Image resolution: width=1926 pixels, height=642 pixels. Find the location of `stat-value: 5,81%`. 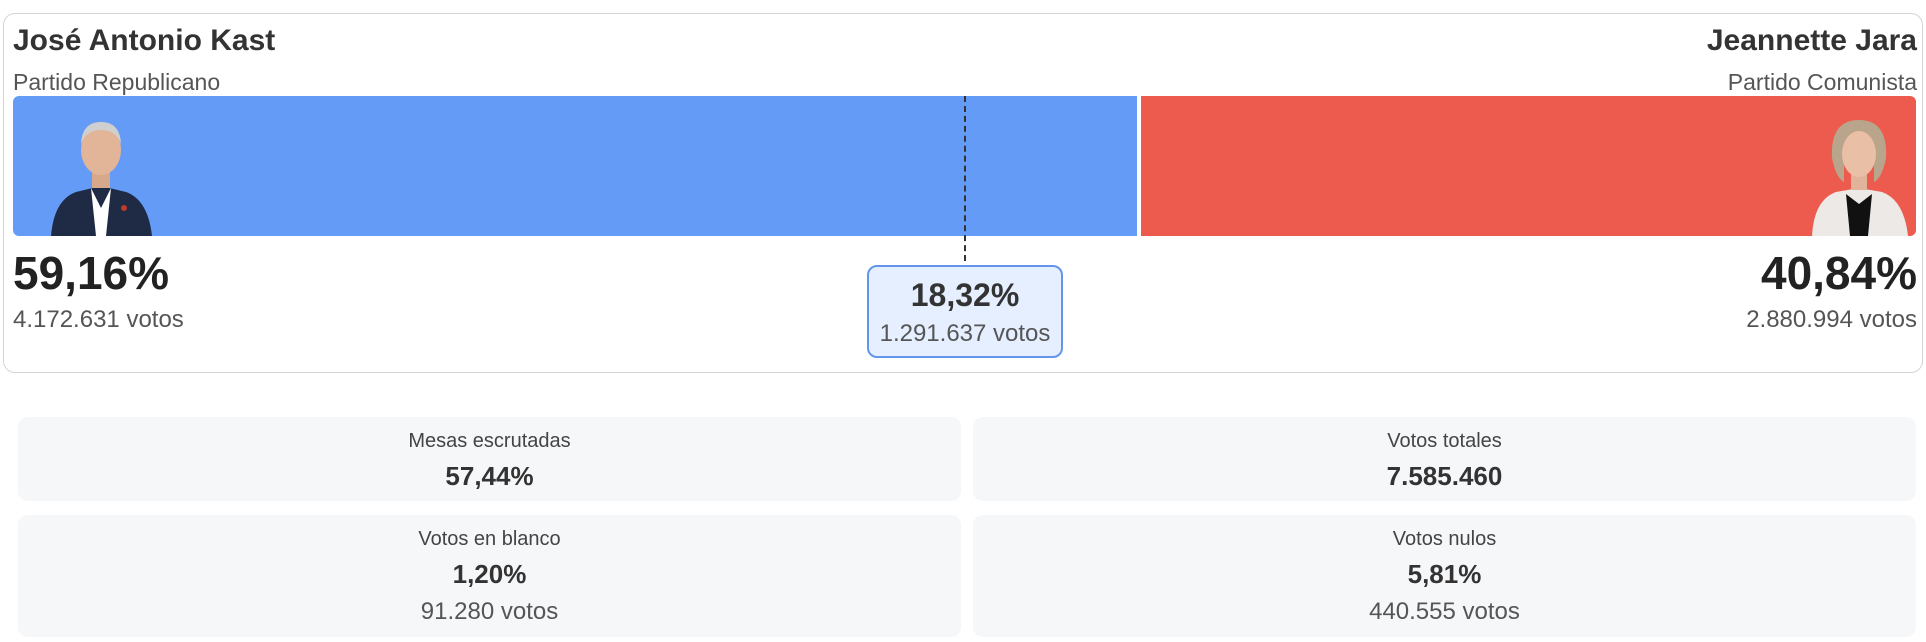

stat-value: 5,81% is located at coordinates (1444, 574).